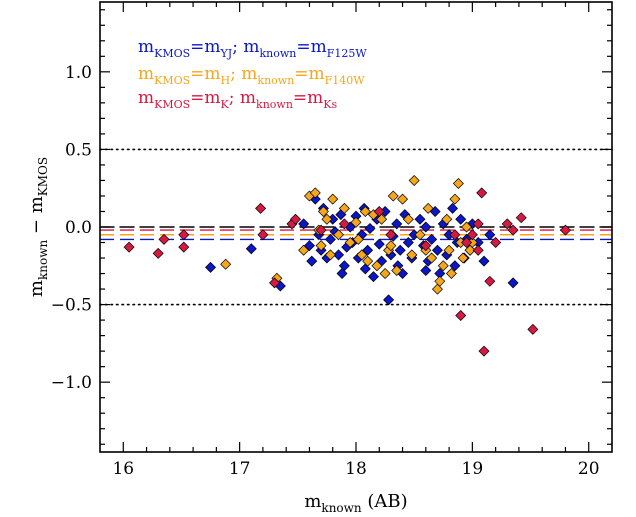 Image resolution: width=636 pixels, height=517 pixels. I want to click on y-label-text: m, so click(36, 288).